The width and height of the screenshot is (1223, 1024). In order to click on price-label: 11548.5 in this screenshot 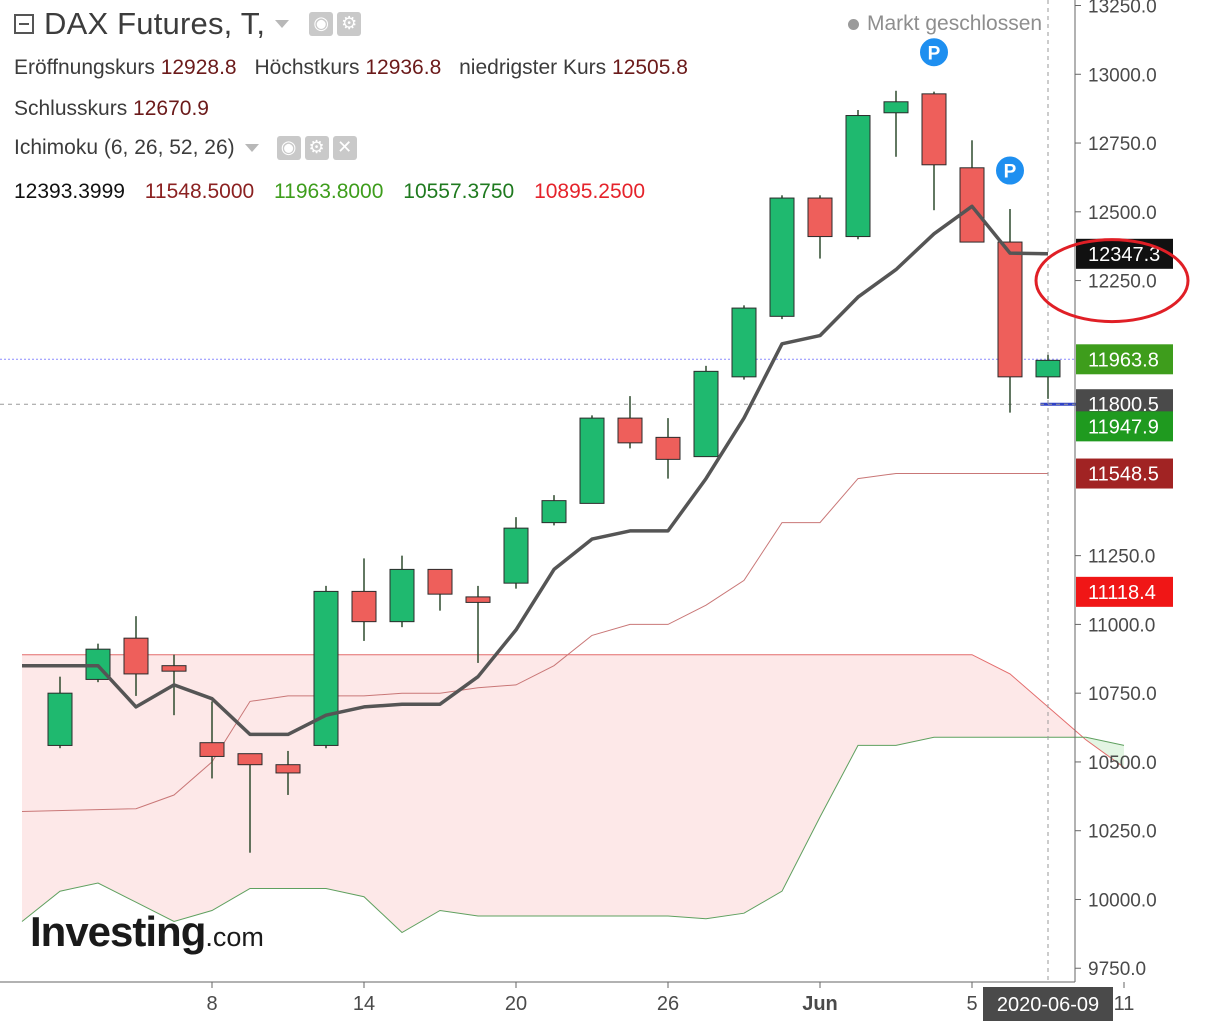, I will do `click(1123, 475)`.